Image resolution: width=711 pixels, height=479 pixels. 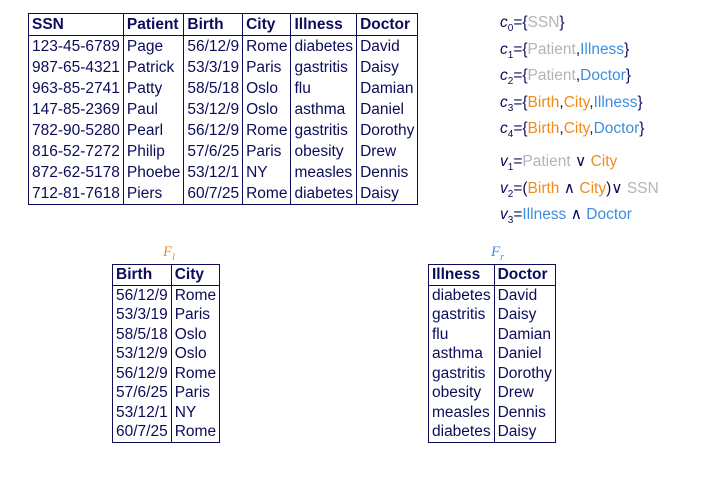 What do you see at coordinates (616, 129) in the screenshot?
I see `constraint-term: Doctor` at bounding box center [616, 129].